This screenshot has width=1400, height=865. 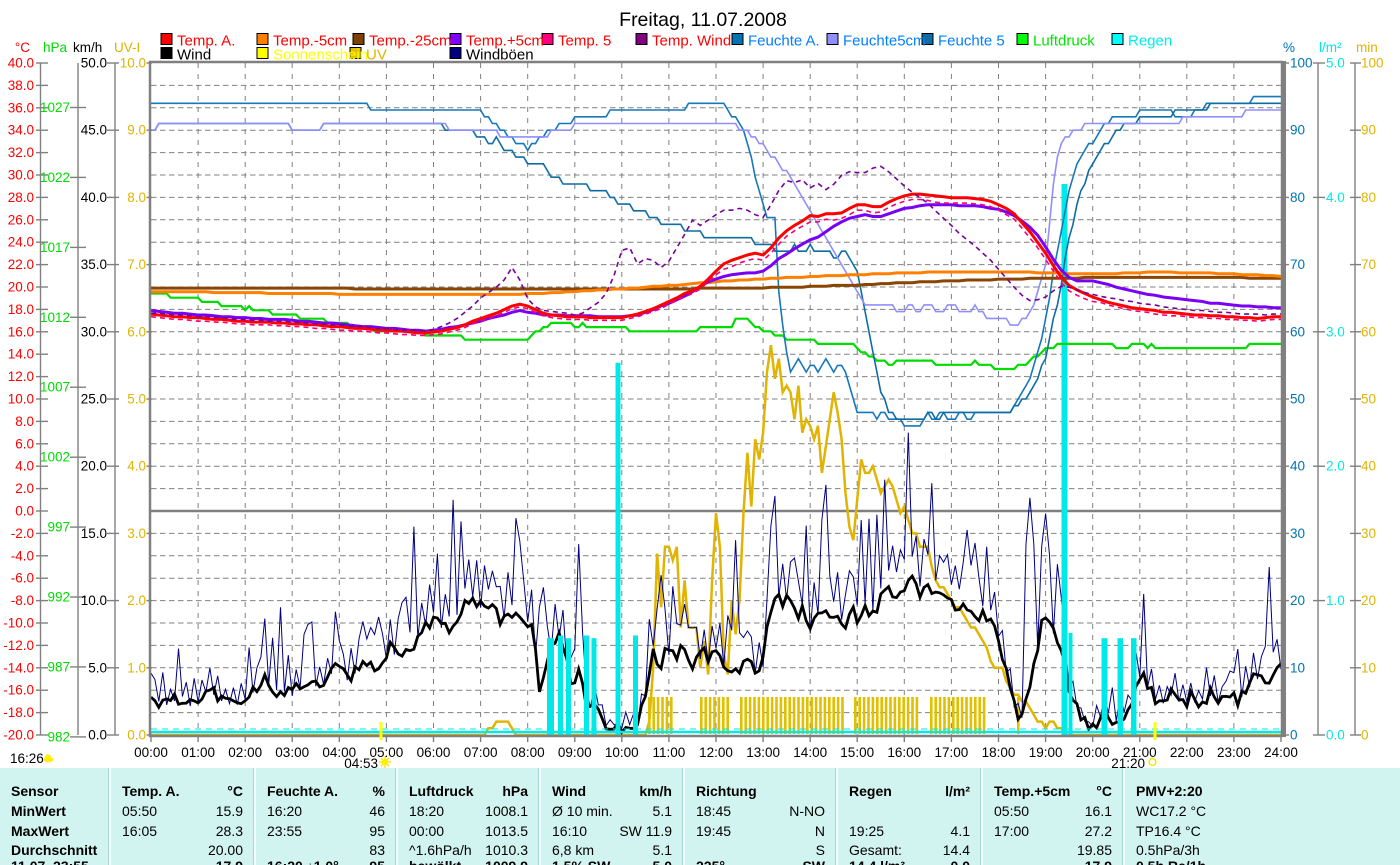 I want to click on svg-text: 7.0, so click(x=136, y=264).